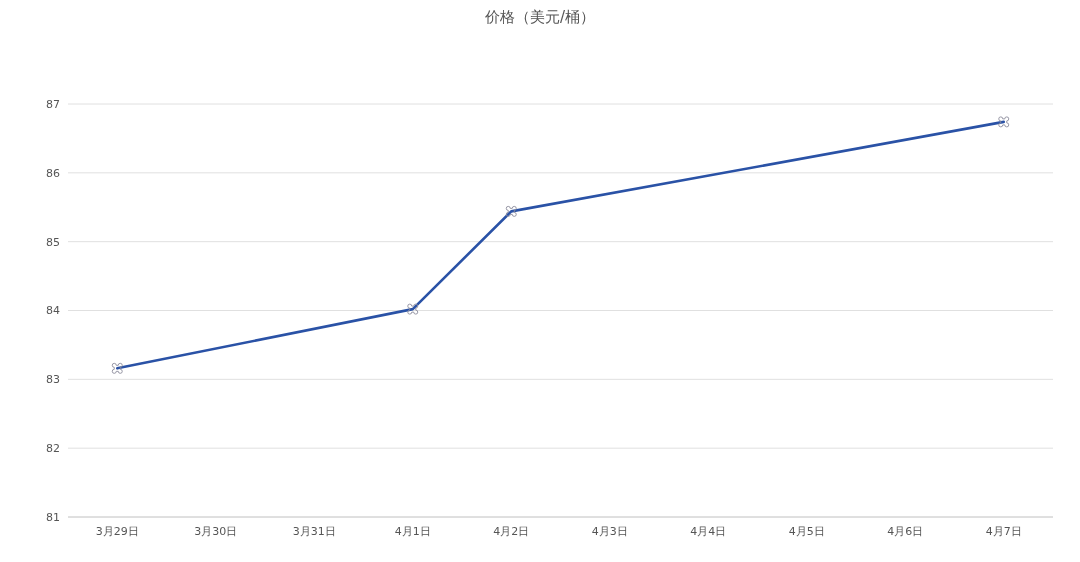  I want to click on y-tick-label: 83, so click(53, 380).